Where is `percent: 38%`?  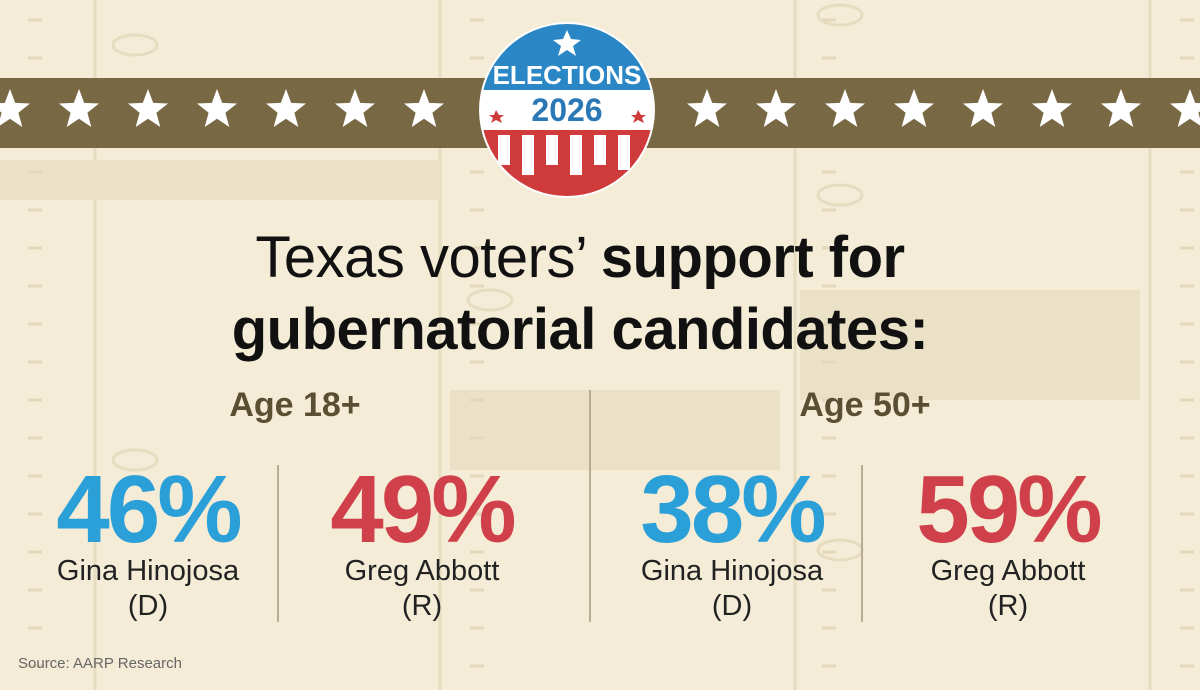 percent: 38% is located at coordinates (733, 509).